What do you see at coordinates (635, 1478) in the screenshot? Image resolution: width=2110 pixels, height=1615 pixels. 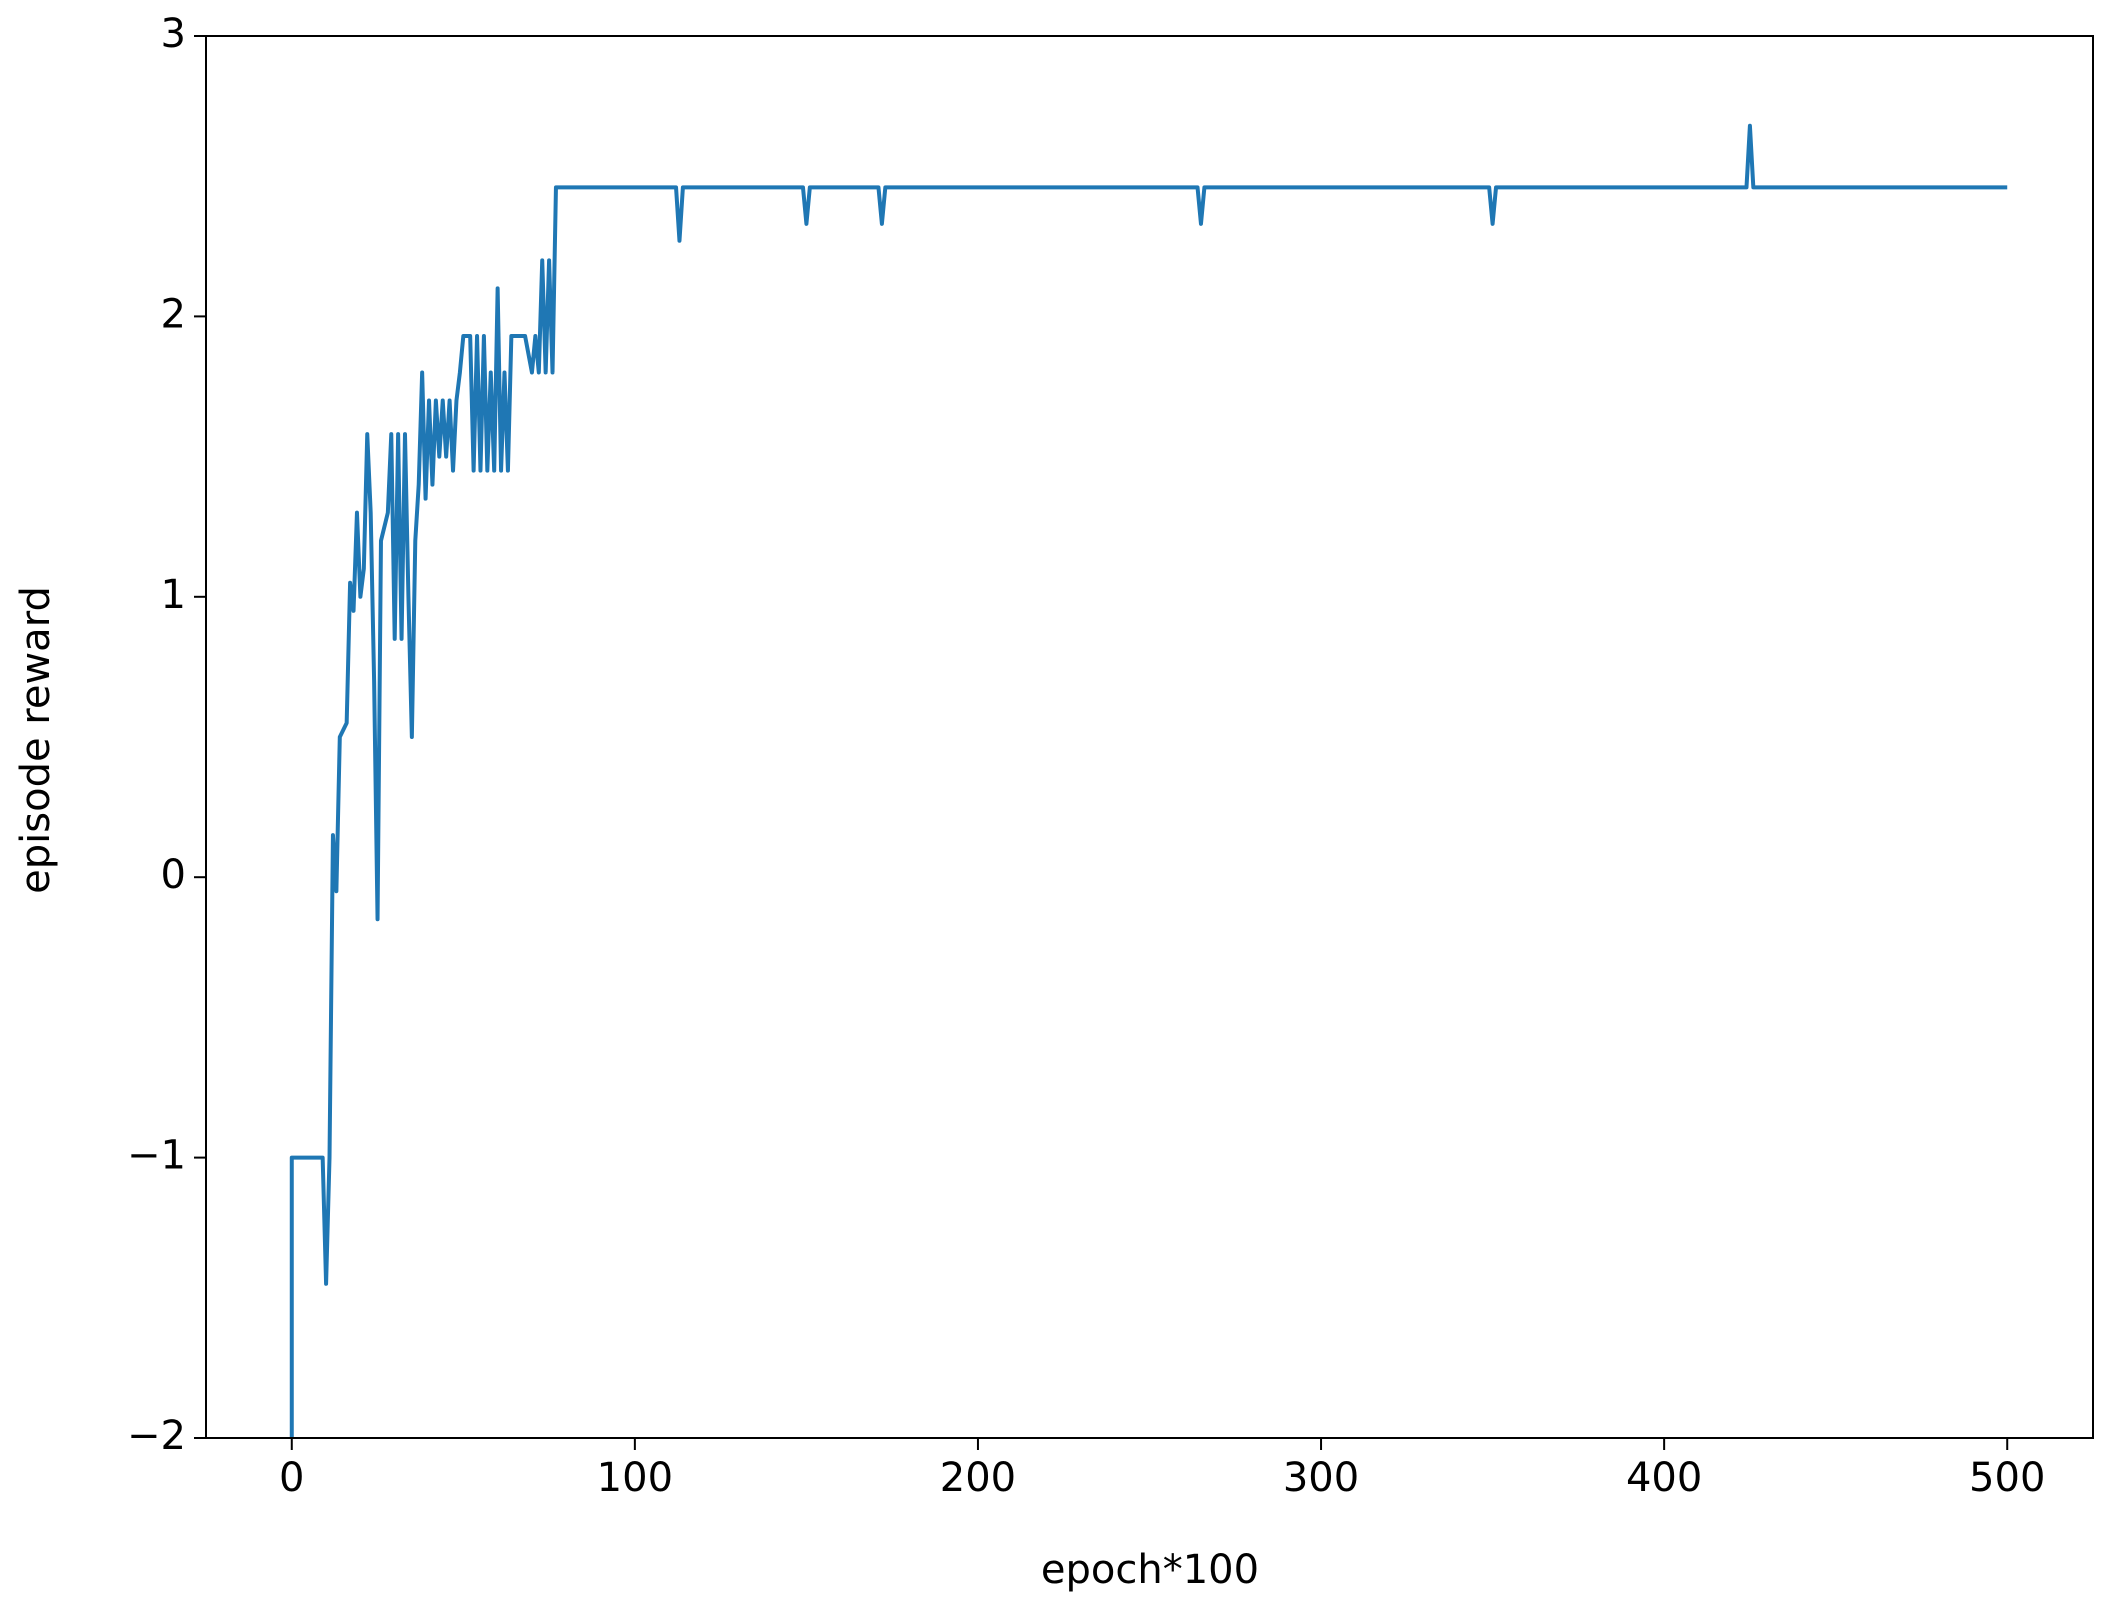 I see `x-tick-label: 100` at bounding box center [635, 1478].